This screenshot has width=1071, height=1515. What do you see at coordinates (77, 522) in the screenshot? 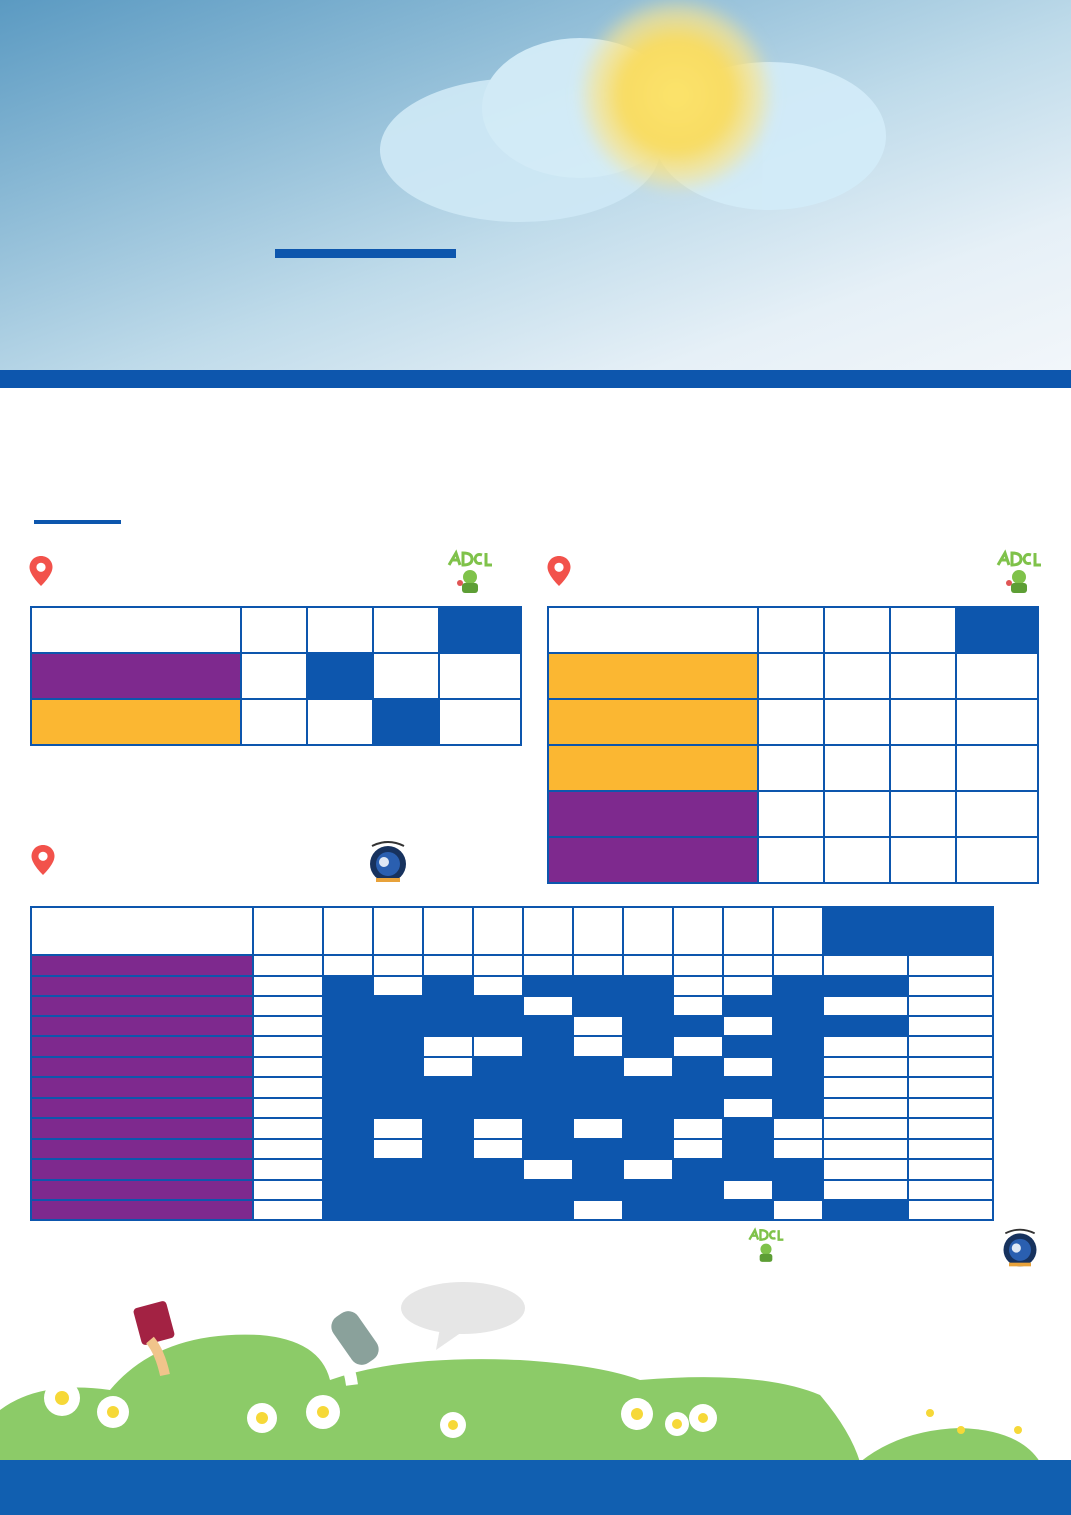
I see `section-underline` at bounding box center [77, 522].